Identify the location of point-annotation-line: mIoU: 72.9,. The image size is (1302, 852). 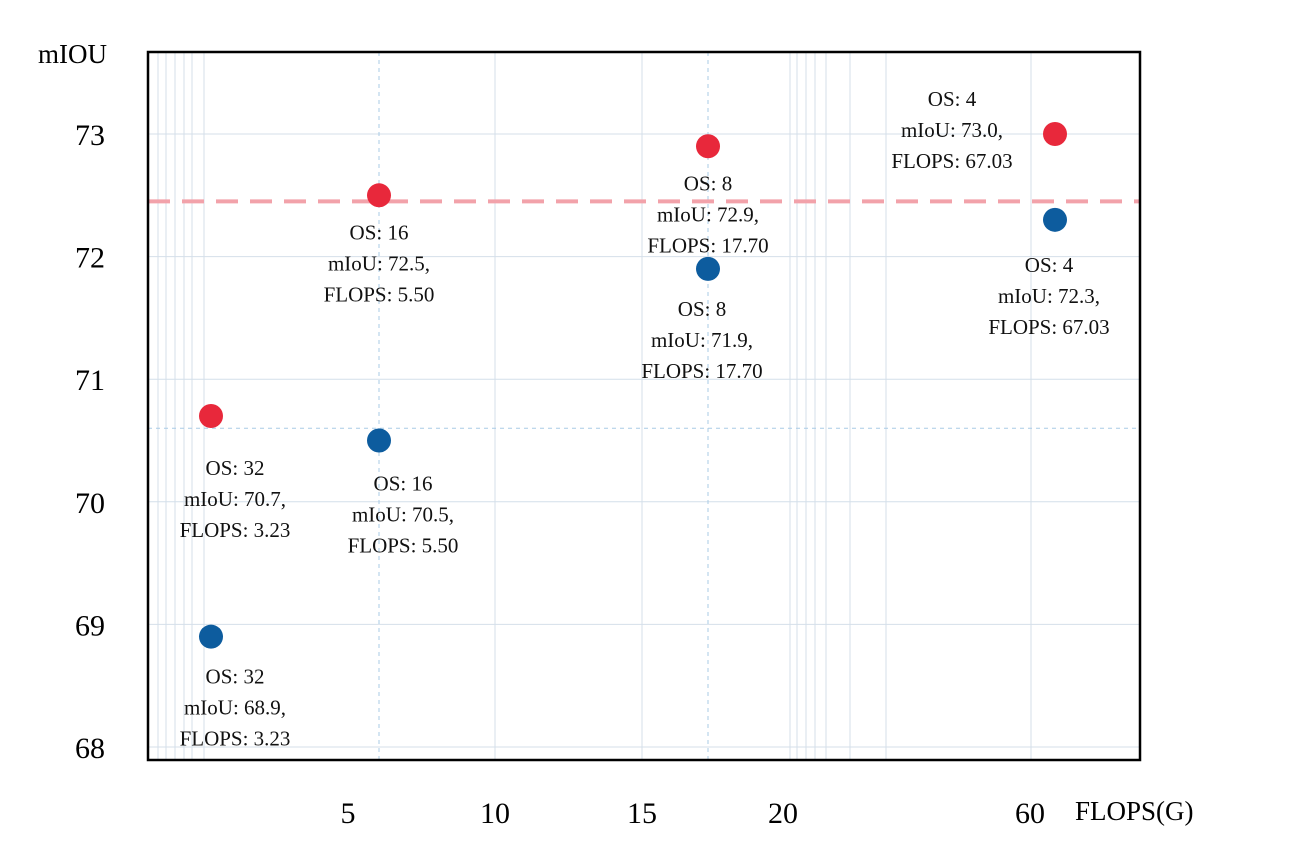
(708, 214).